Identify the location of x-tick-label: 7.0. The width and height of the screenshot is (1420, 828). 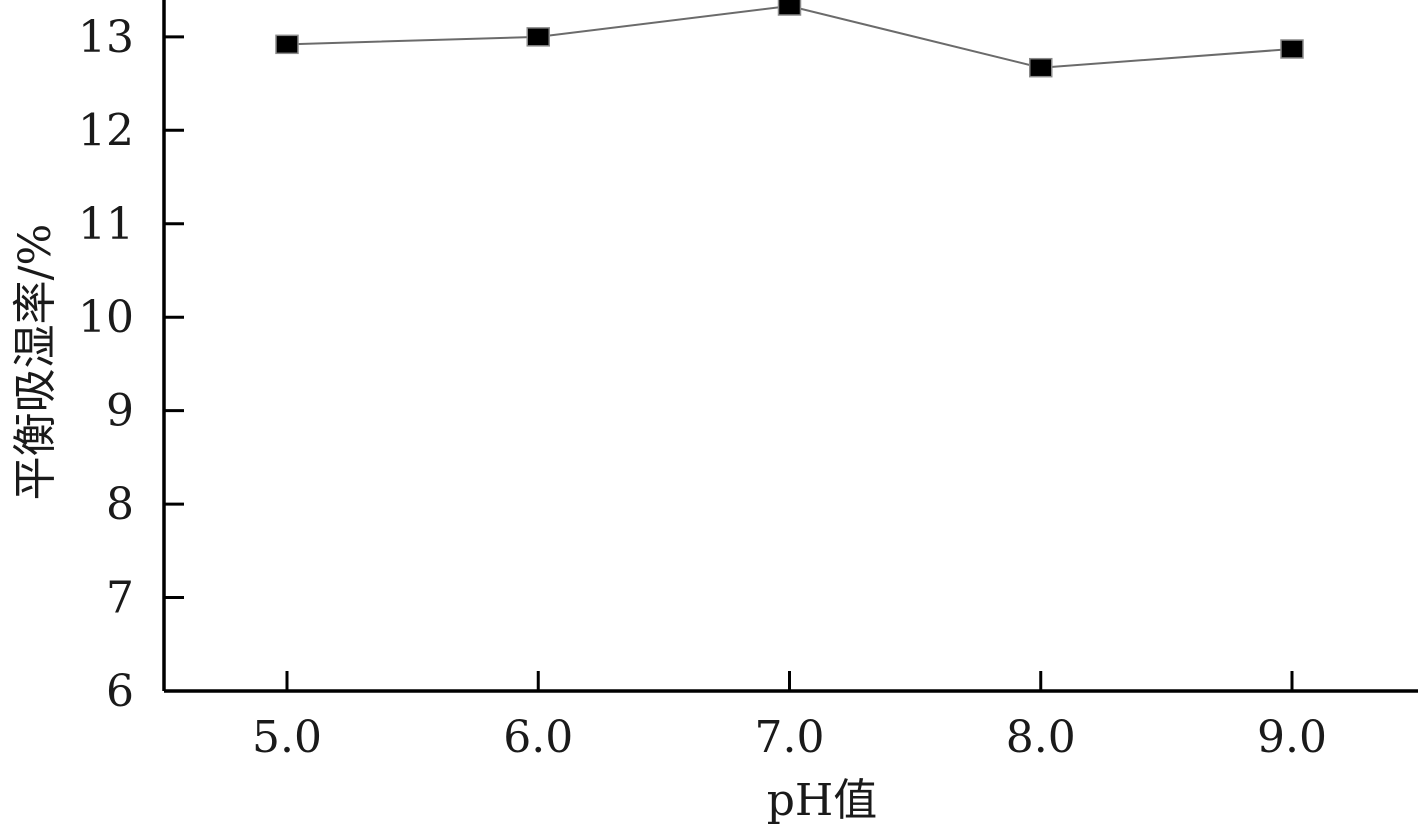
(790, 737).